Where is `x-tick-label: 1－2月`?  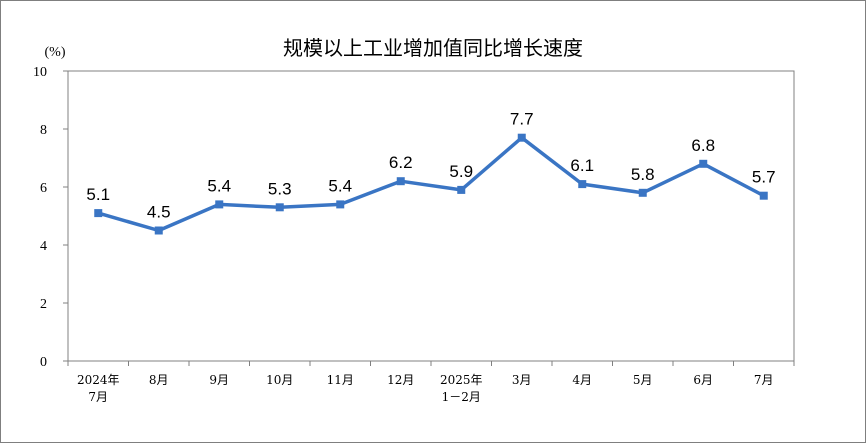
x-tick-label: 1－2月 is located at coordinates (461, 397).